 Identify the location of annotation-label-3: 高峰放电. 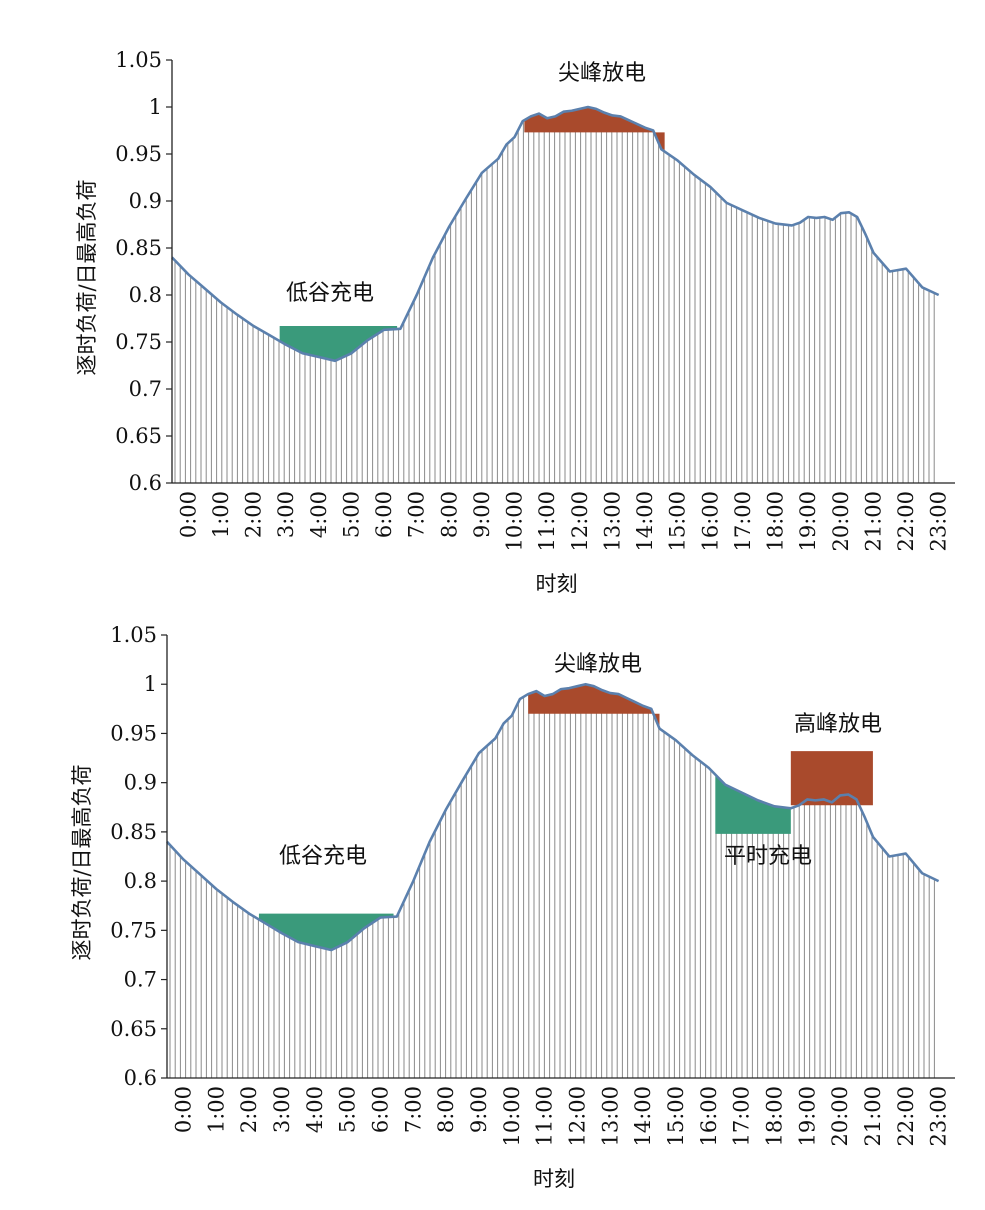
(838, 724).